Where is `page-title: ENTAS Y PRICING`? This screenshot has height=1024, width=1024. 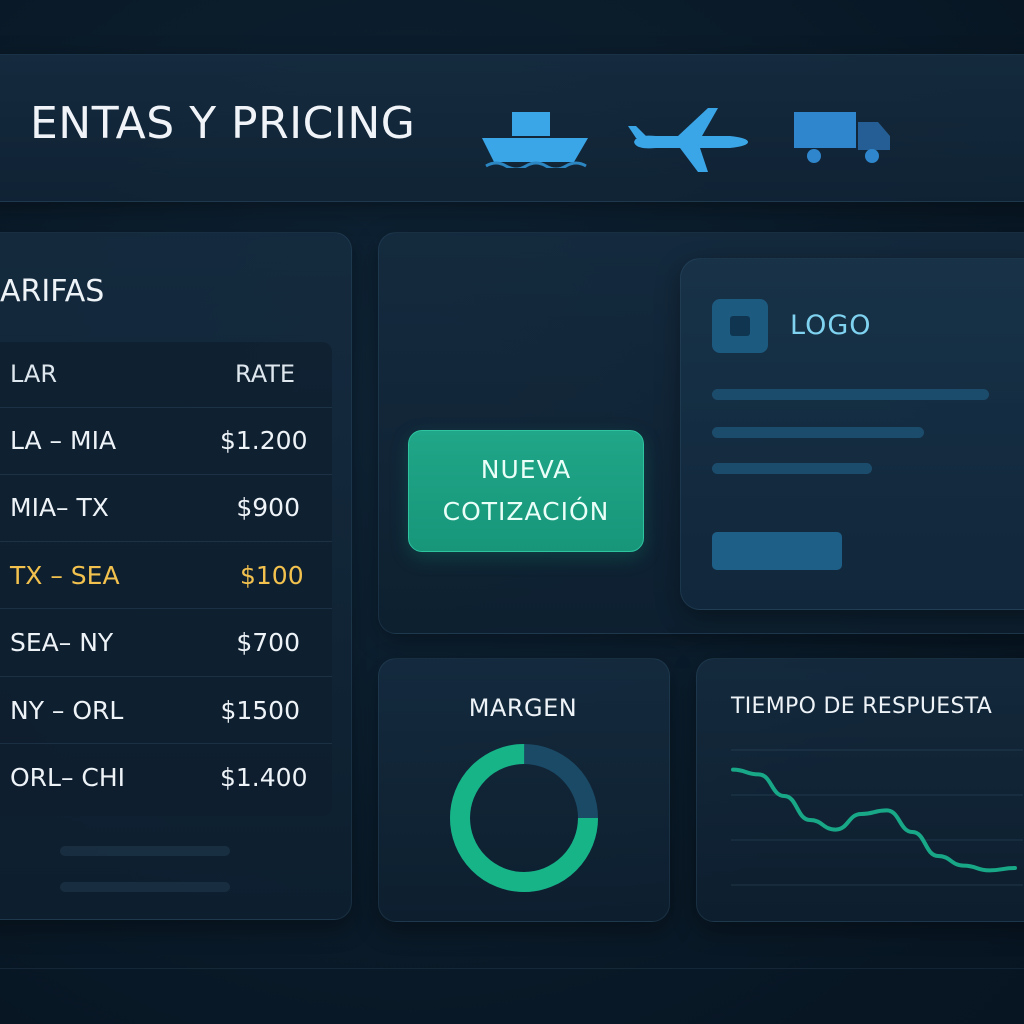 page-title: ENTAS Y PRICING is located at coordinates (223, 123).